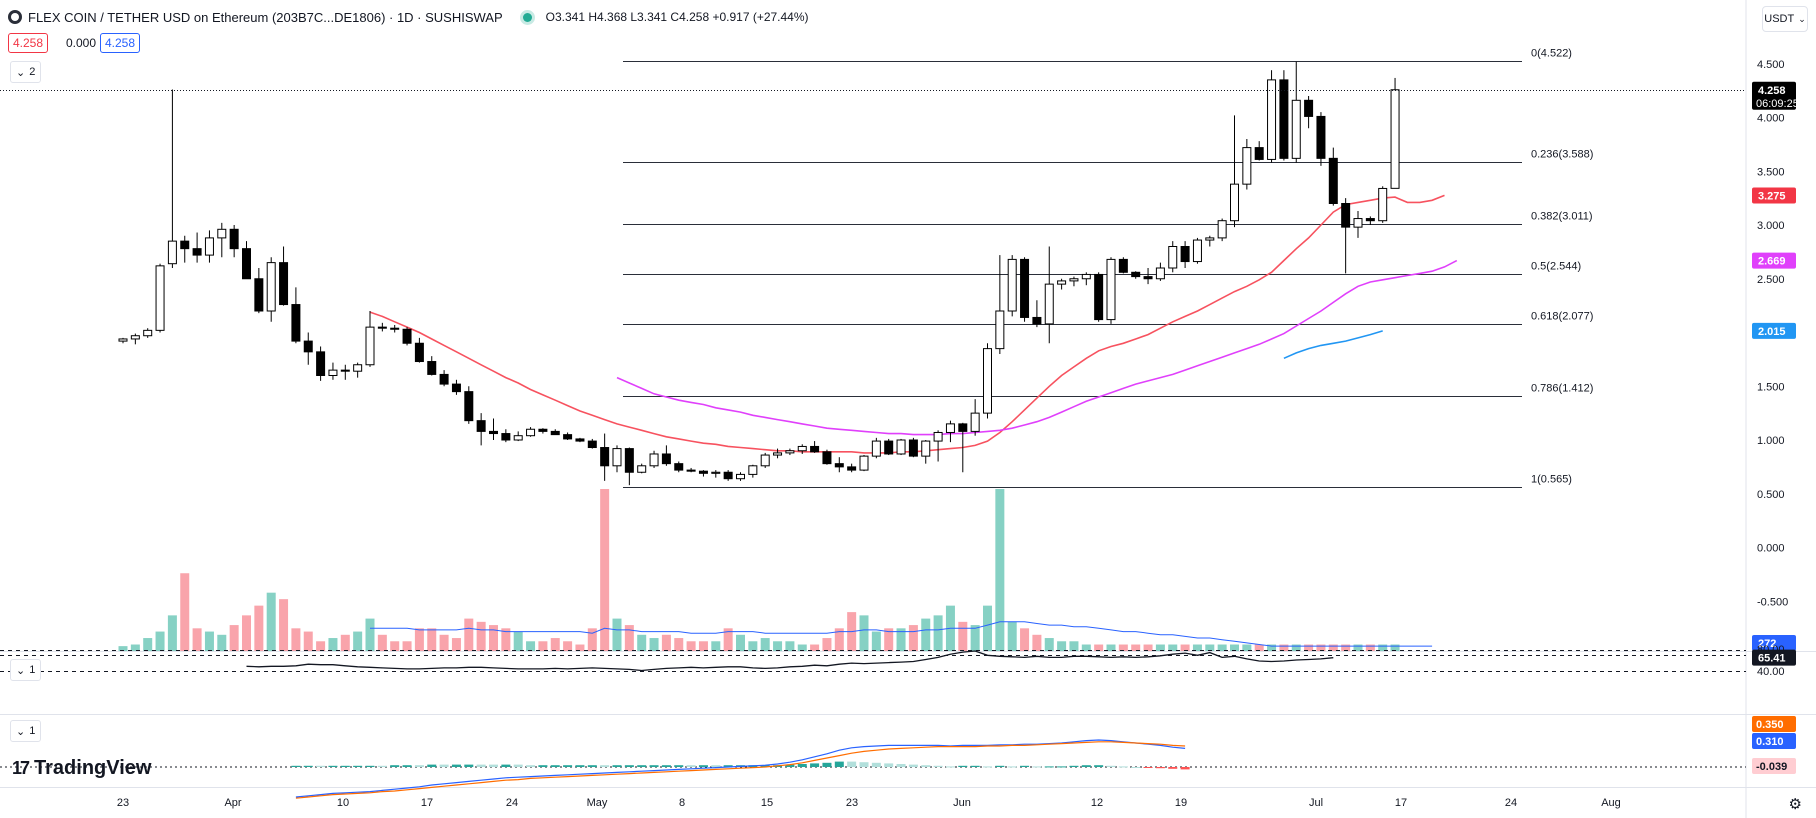  Describe the element at coordinates (28, 43) in the screenshot. I see `sell-price-box: 4.258` at that location.